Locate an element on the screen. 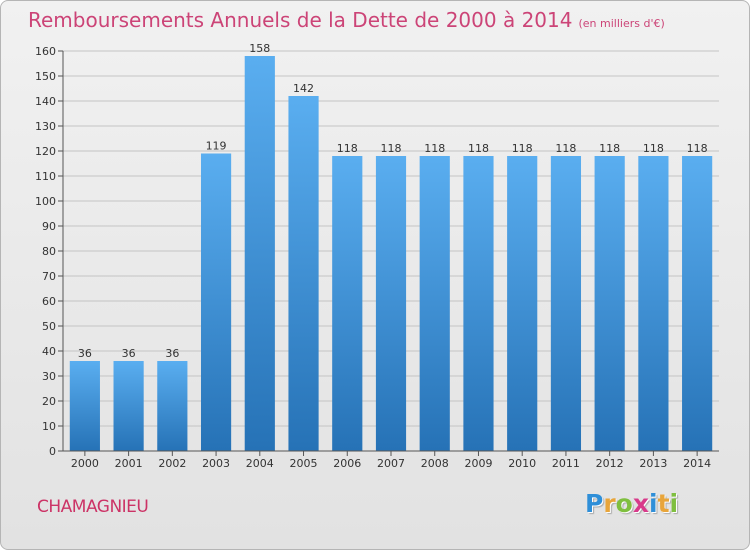  y-tick-label: 140 is located at coordinates (45, 101).